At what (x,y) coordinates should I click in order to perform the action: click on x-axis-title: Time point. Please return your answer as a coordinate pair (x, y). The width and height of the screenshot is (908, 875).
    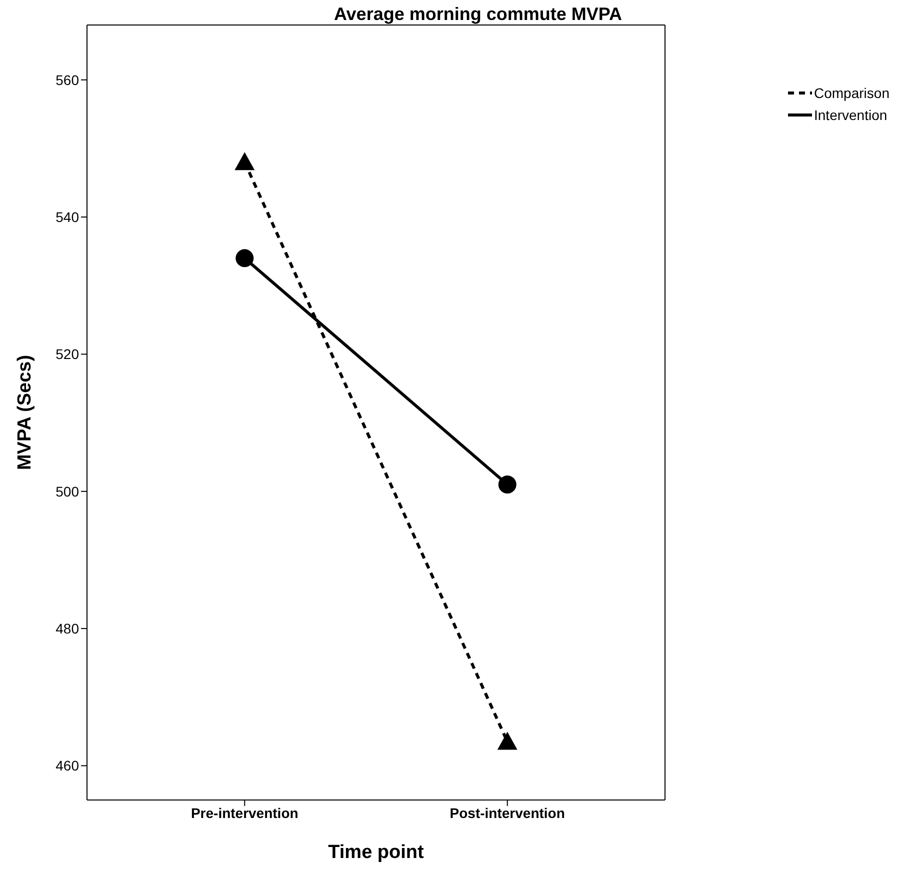
    Looking at the image, I should click on (376, 852).